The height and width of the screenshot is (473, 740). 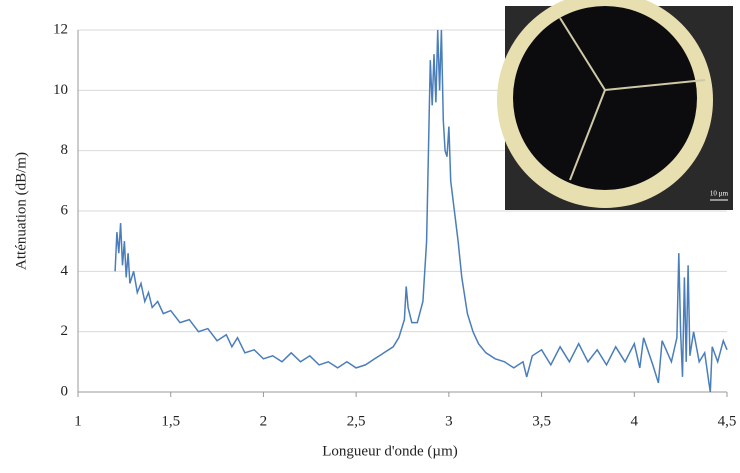 I want to click on y-tick-label: 2, so click(x=65, y=331).